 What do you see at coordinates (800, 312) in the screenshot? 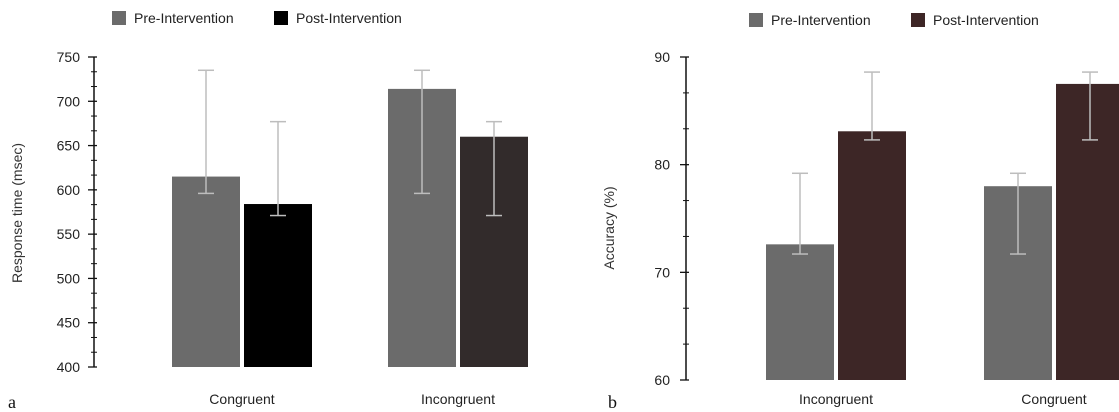
I see `bar-pre-incongruent` at bounding box center [800, 312].